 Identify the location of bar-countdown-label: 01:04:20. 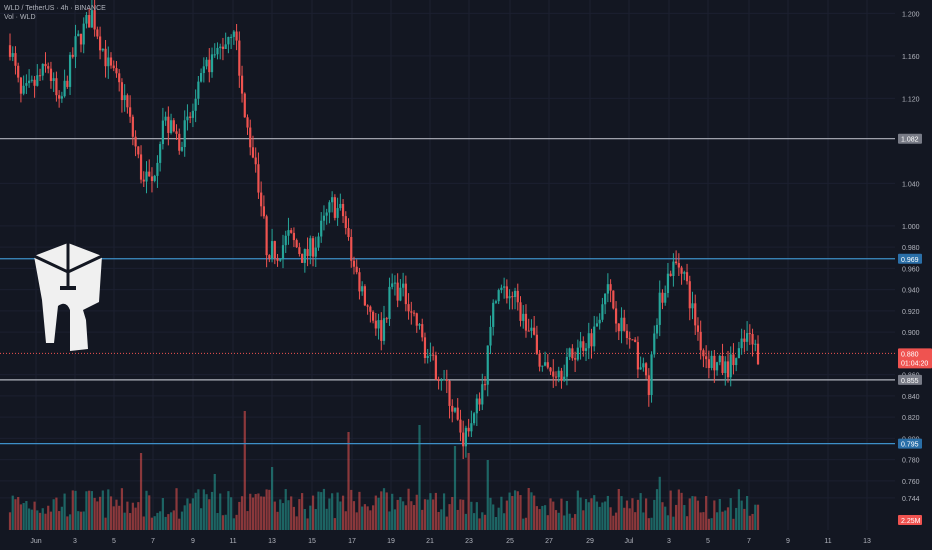
(914, 363).